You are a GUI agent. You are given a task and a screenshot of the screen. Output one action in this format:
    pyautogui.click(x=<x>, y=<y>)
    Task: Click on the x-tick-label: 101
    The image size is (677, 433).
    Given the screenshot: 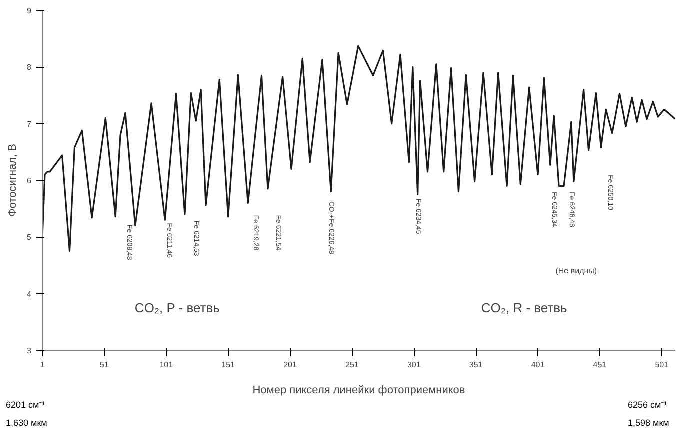 What is the action you would take?
    pyautogui.click(x=167, y=365)
    